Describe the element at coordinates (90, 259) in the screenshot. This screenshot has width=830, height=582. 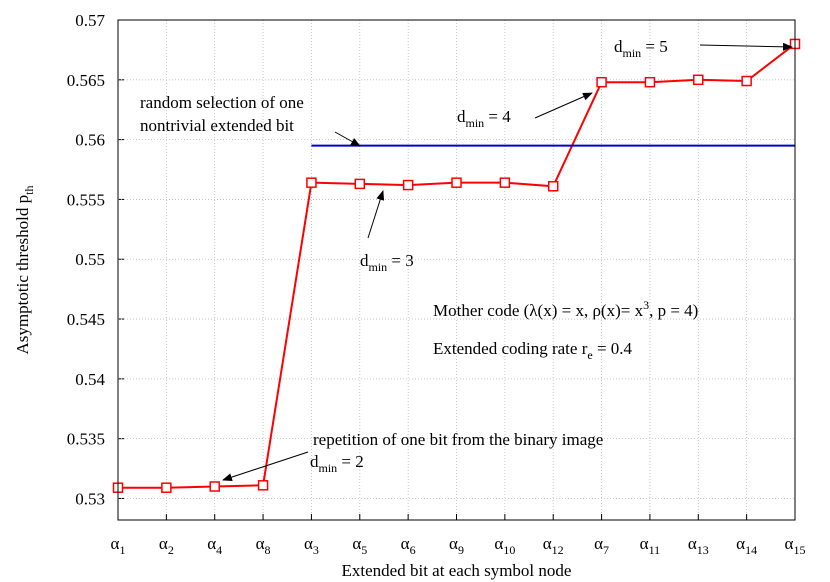
I see `y-tick-label: 0.55` at that location.